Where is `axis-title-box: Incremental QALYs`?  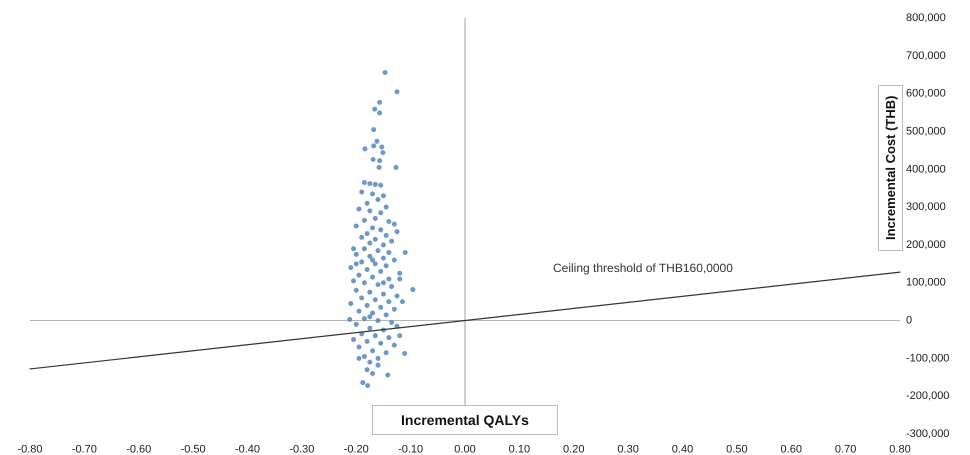
axis-title-box: Incremental QALYs is located at coordinates (465, 420).